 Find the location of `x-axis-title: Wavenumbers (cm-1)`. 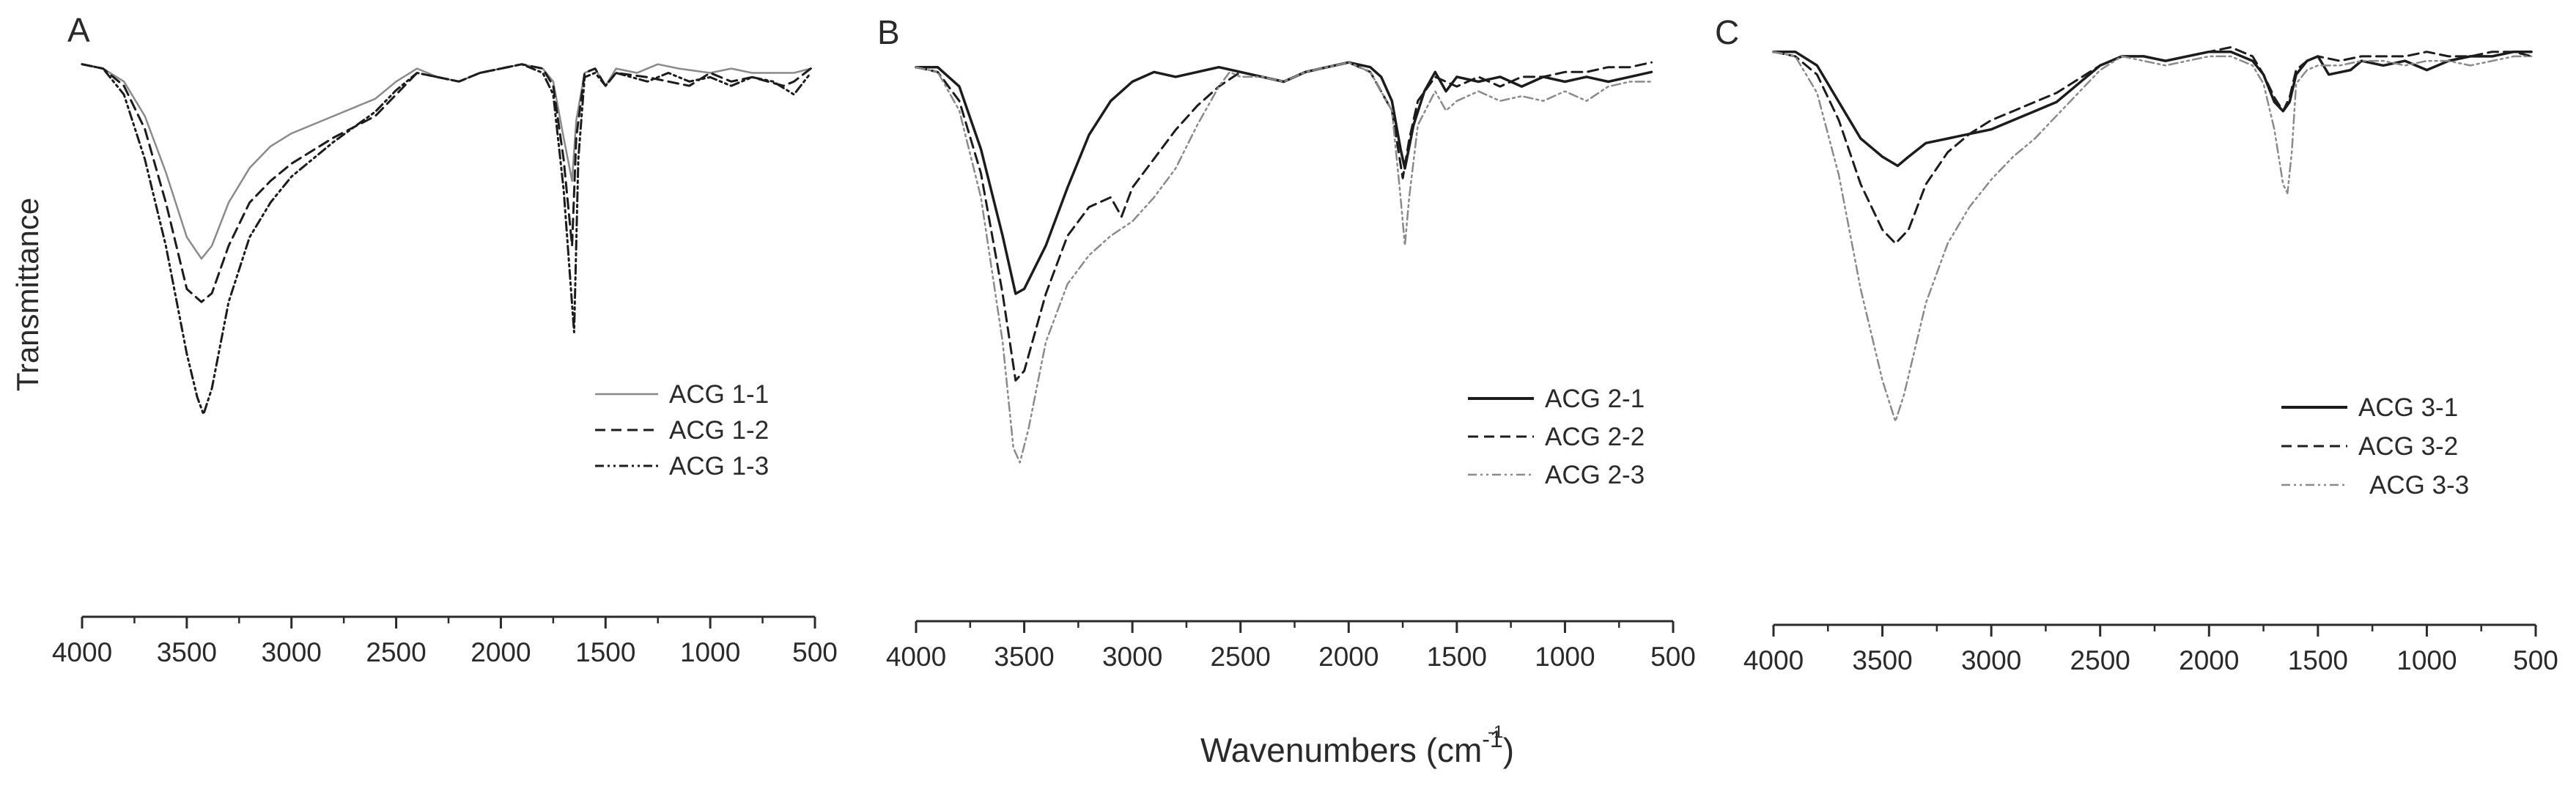

x-axis-title: Wavenumbers (cm-1) is located at coordinates (1357, 747).